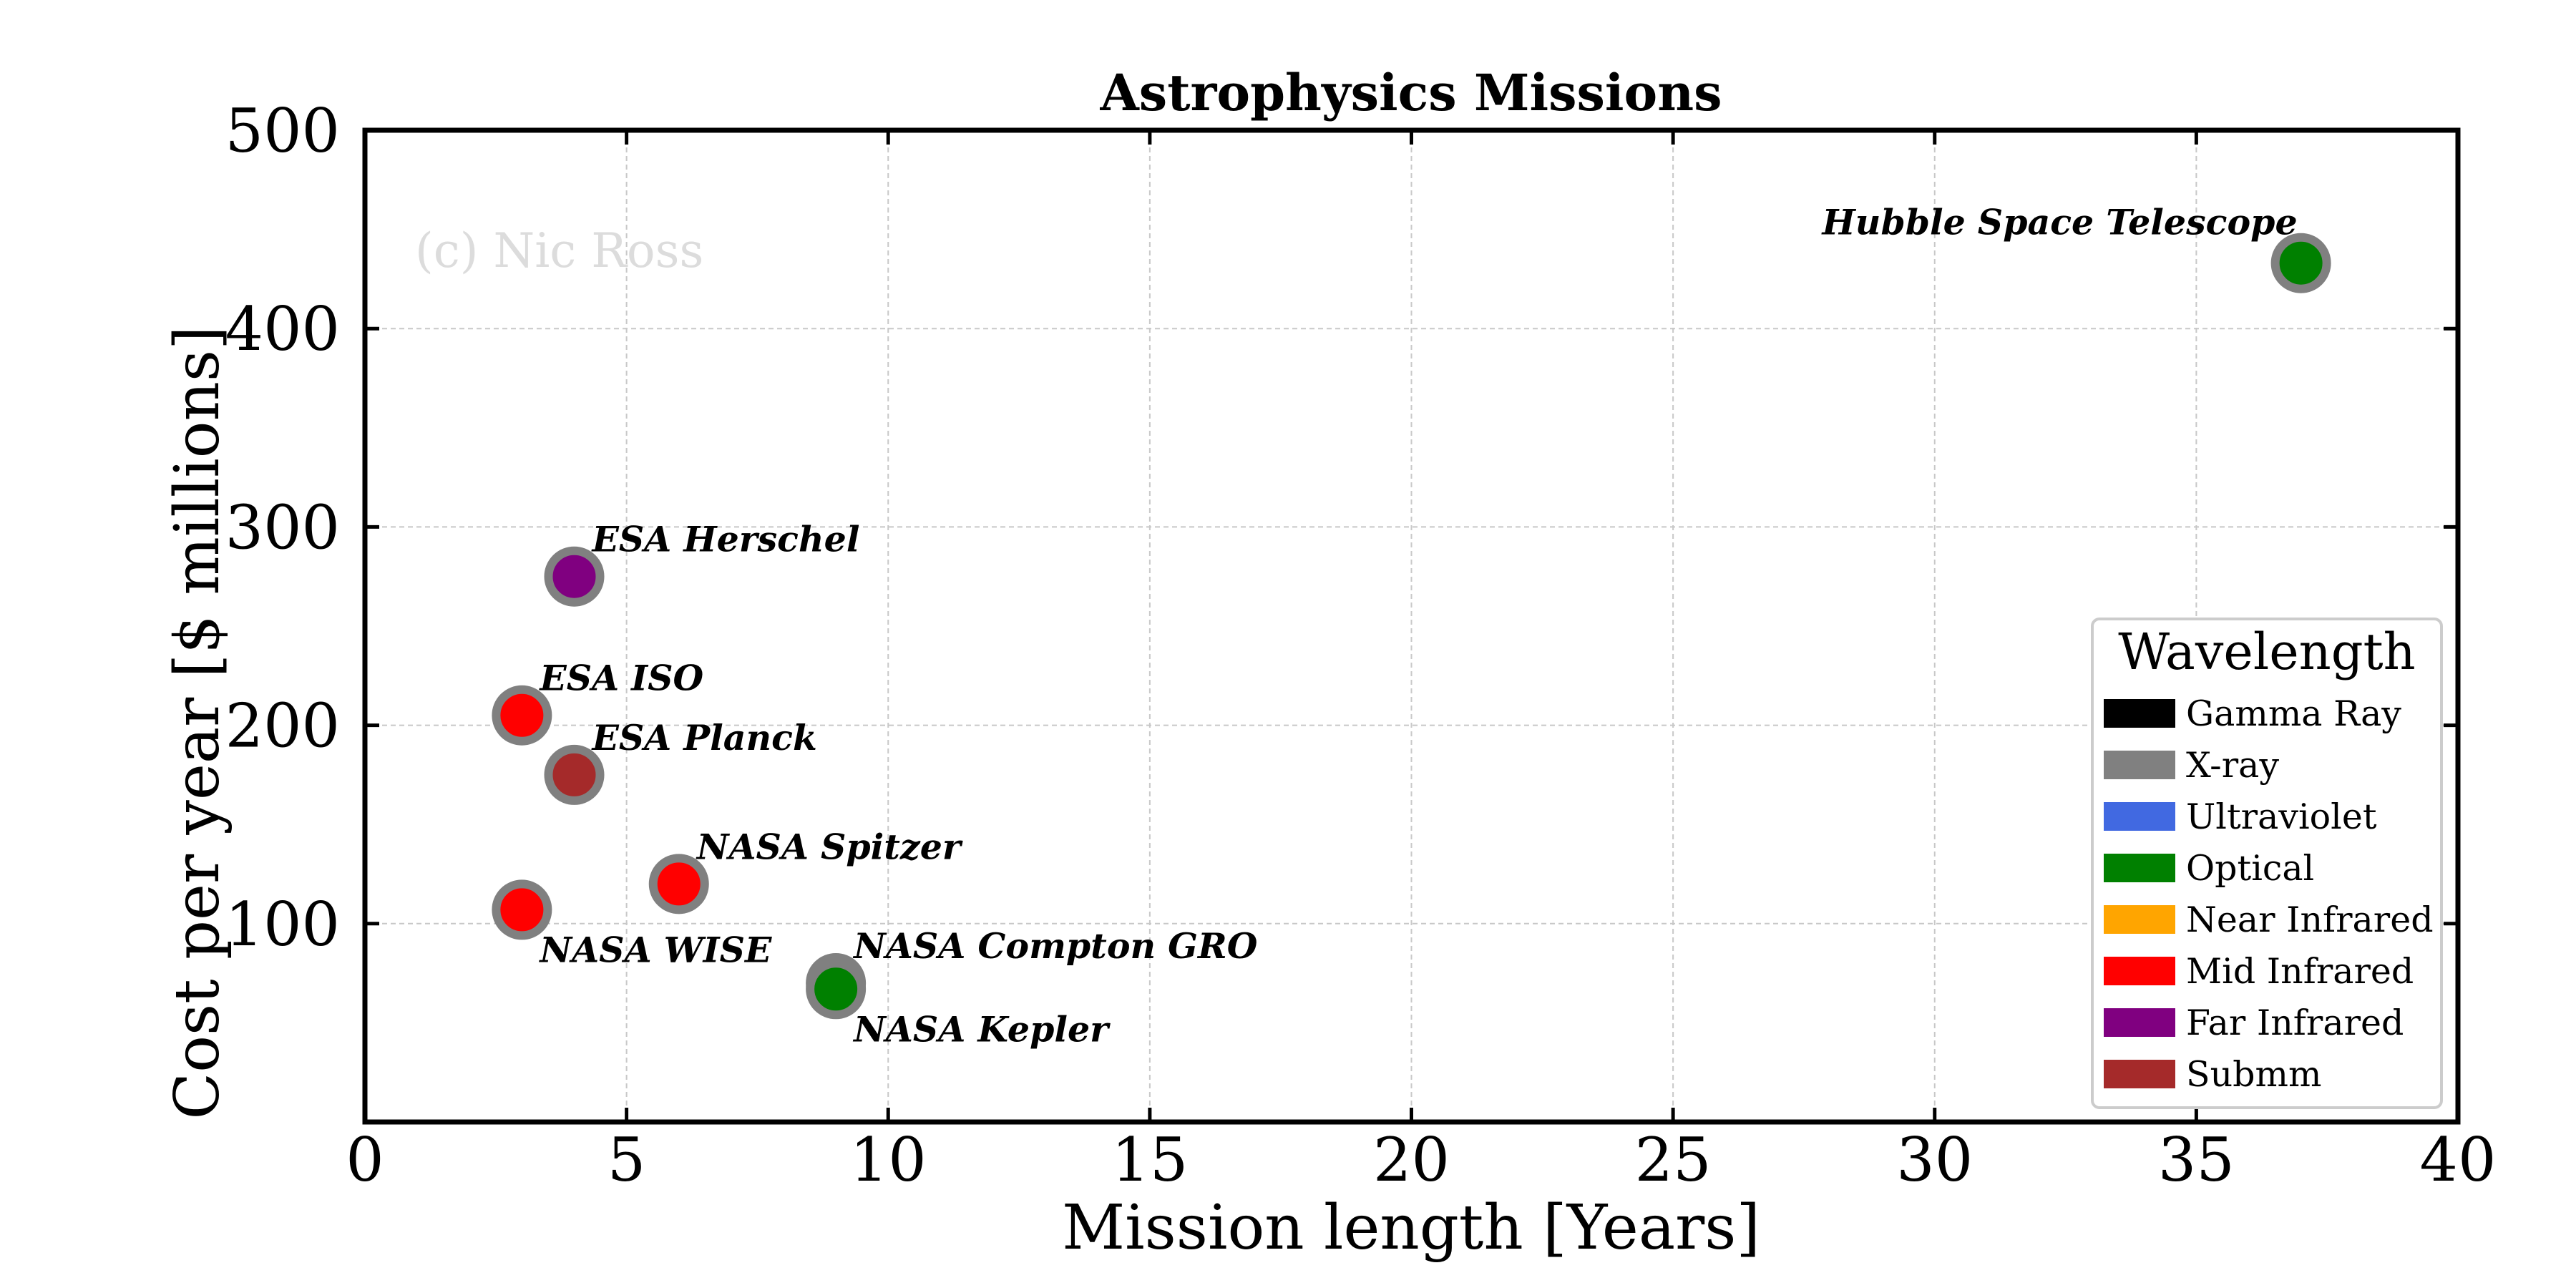 This screenshot has height=1288, width=2576. I want to click on y-tick-label: 500, so click(282, 131).